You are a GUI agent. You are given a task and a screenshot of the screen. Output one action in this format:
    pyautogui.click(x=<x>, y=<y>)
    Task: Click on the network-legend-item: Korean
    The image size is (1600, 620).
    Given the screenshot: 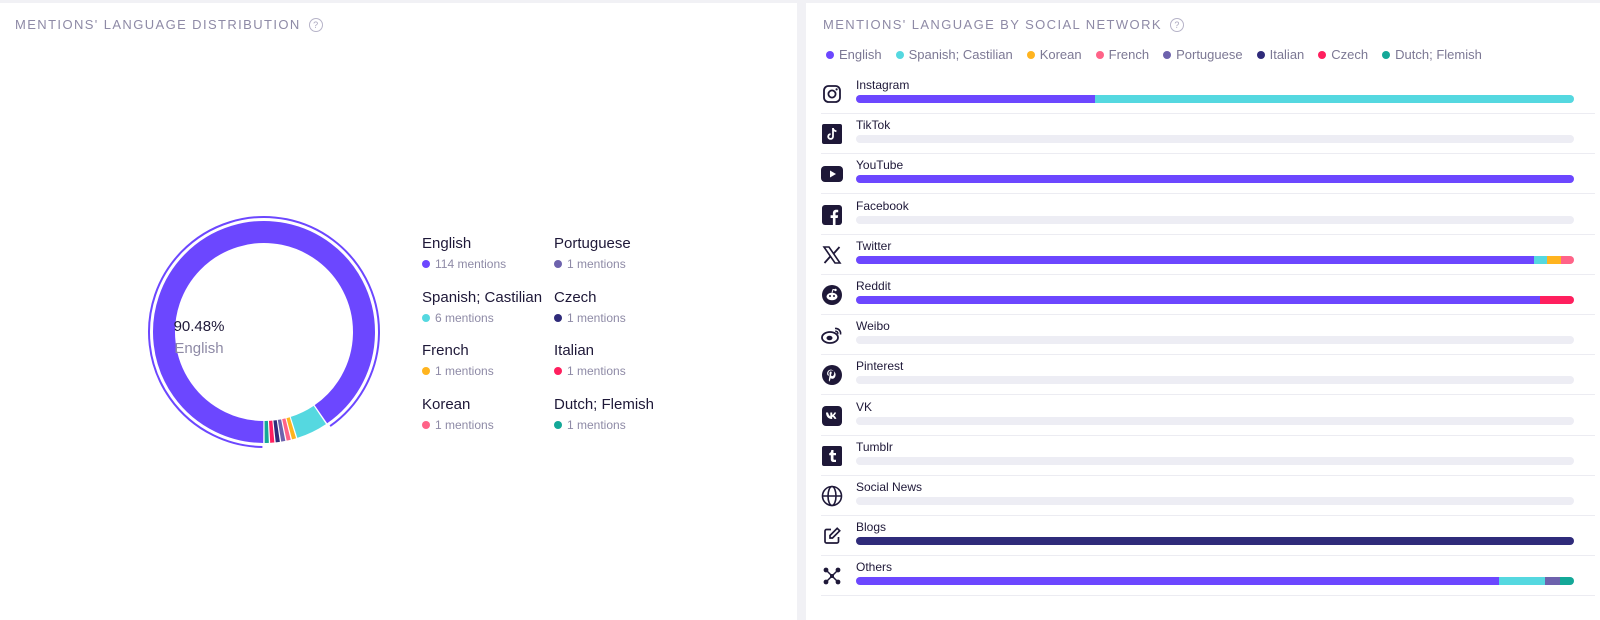 What is the action you would take?
    pyautogui.click(x=1054, y=54)
    